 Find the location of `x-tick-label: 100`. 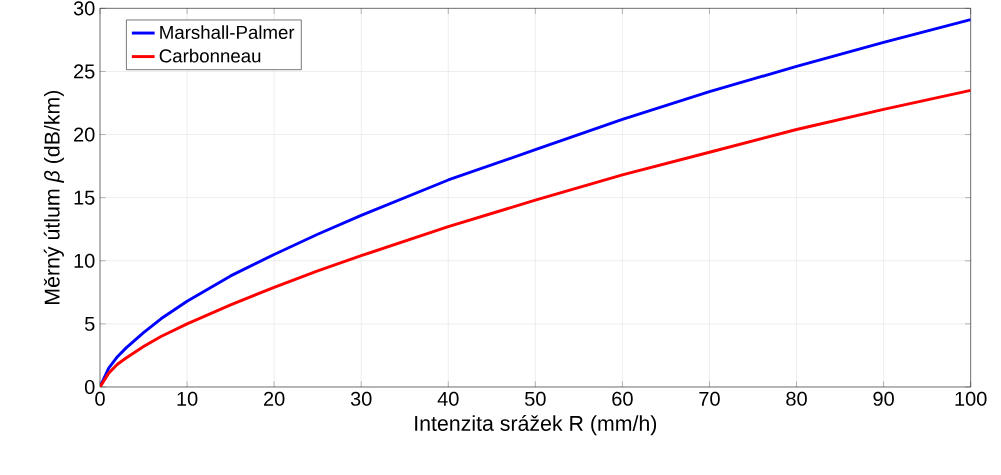

x-tick-label: 100 is located at coordinates (971, 398).